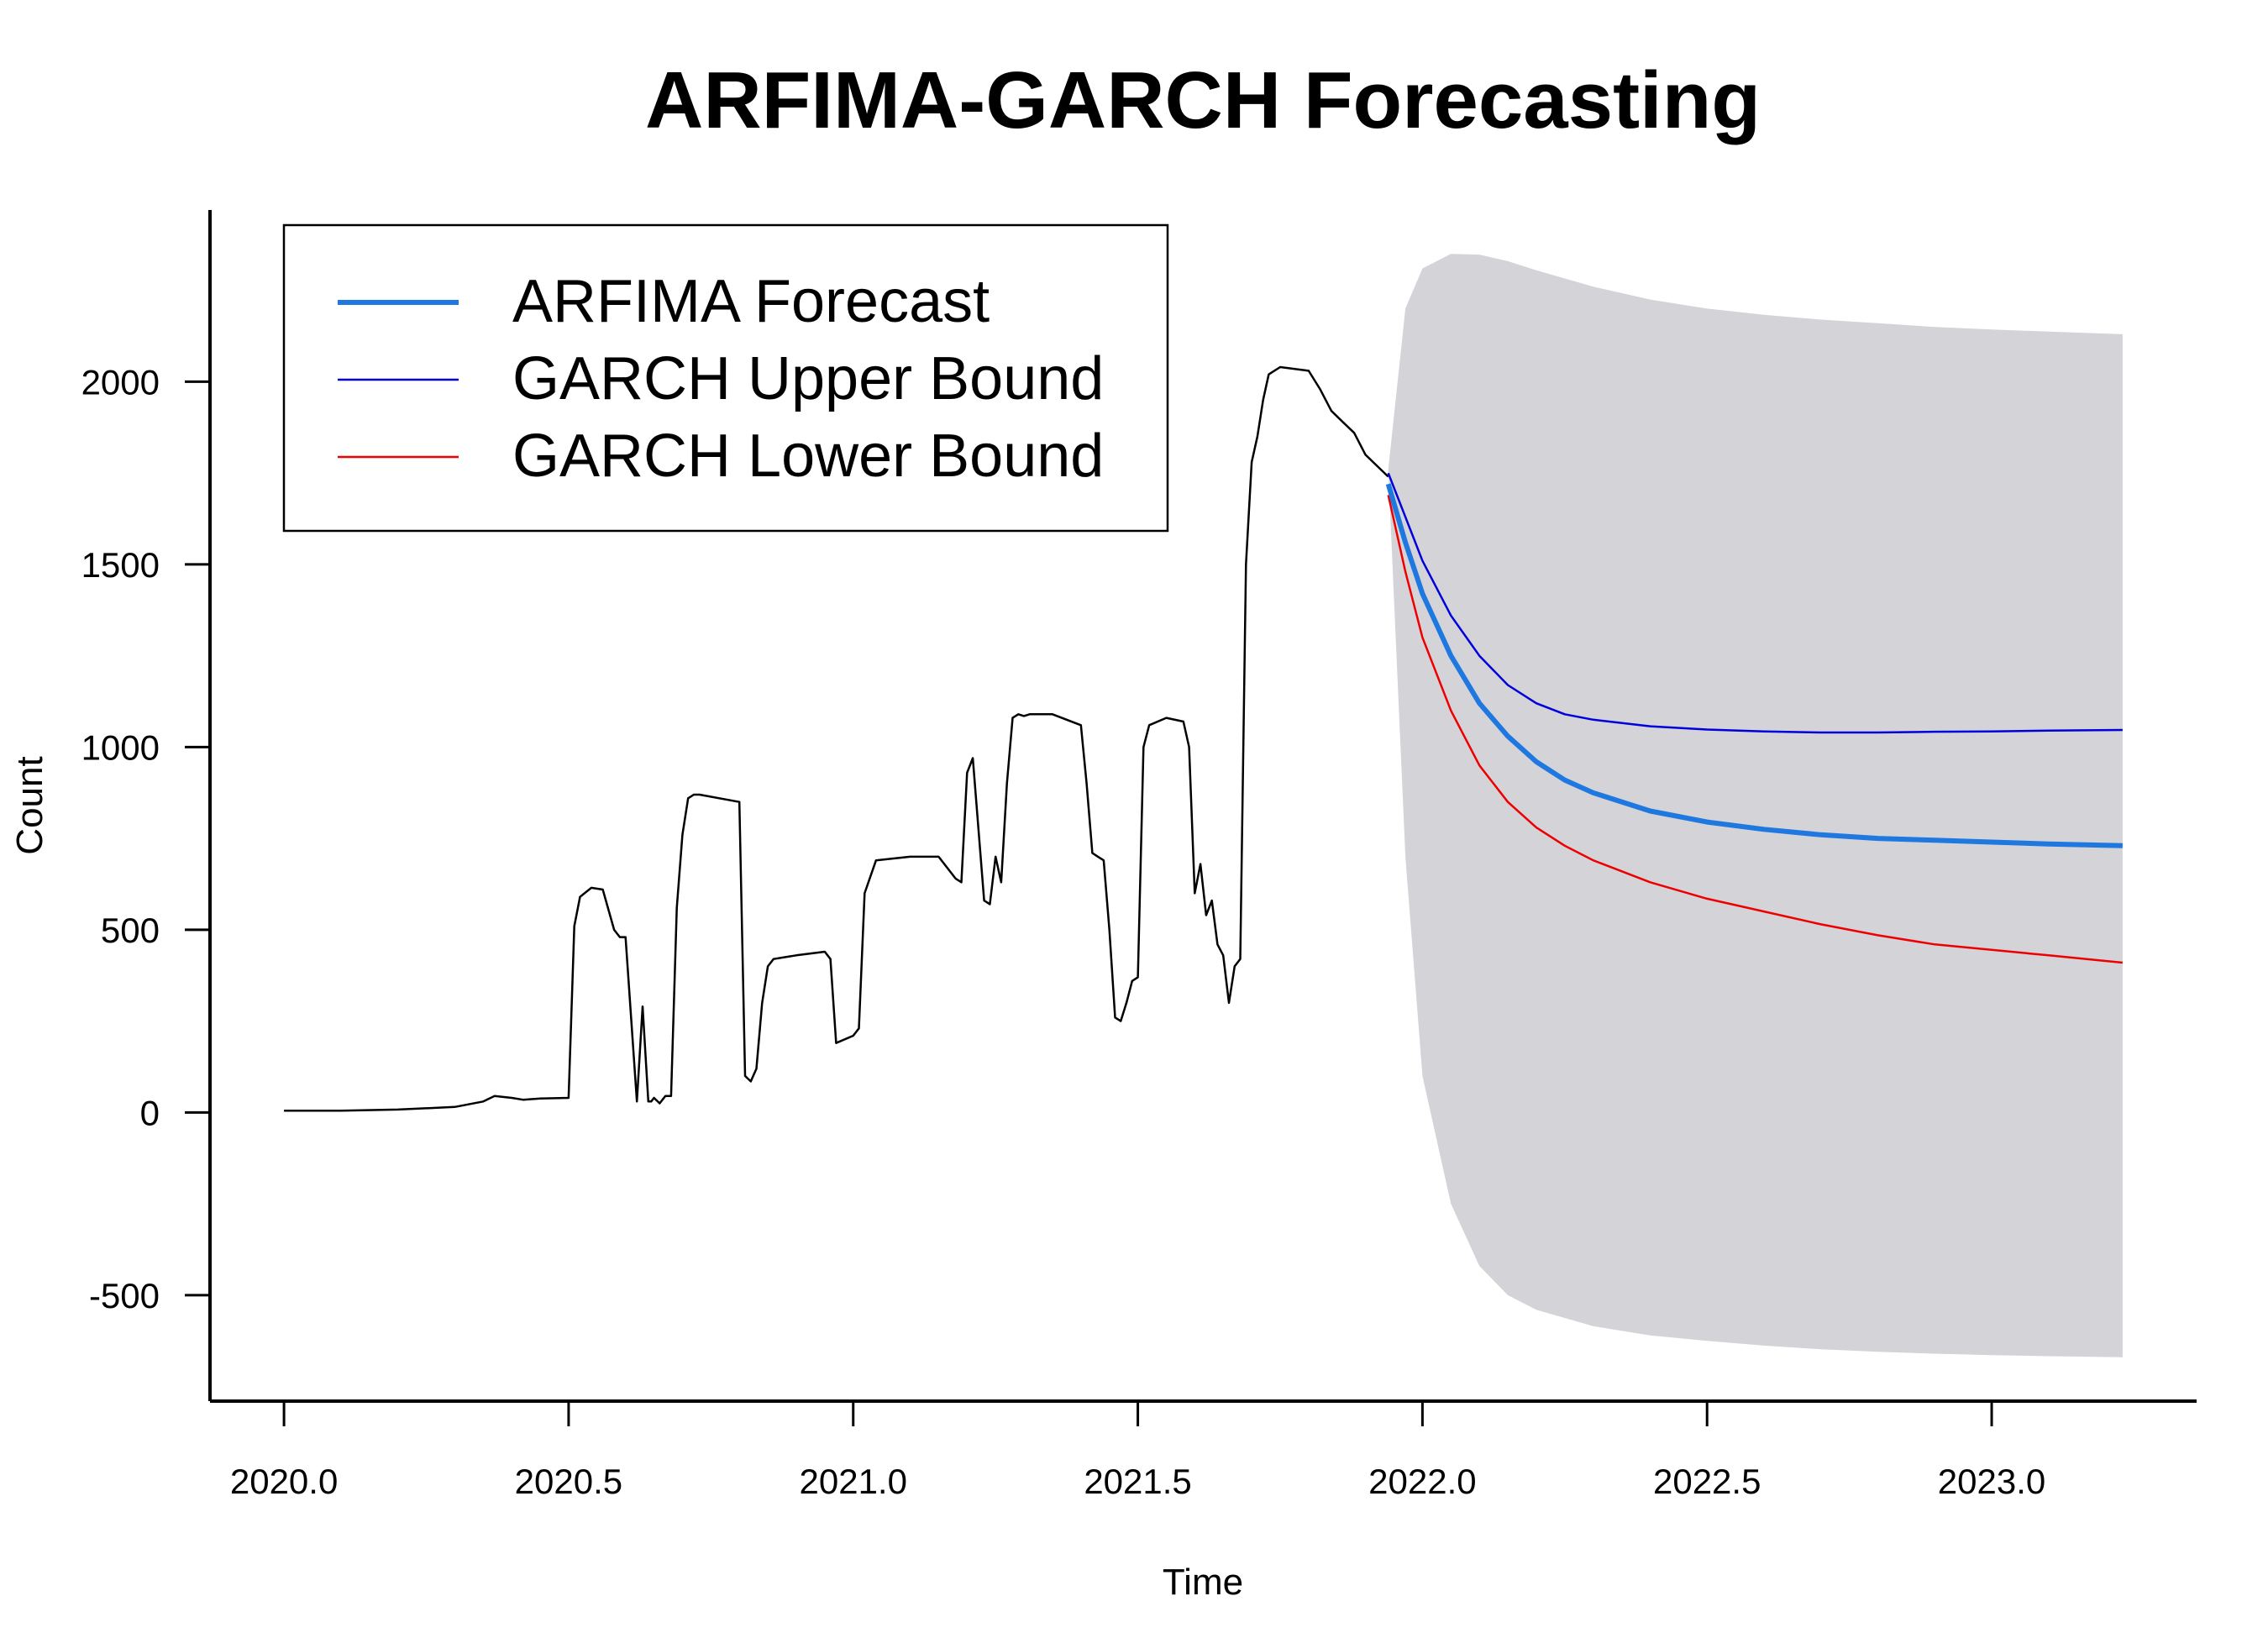 The image size is (2268, 1638). Describe the element at coordinates (150, 1112) in the screenshot. I see `y-tick-label: 0` at that location.